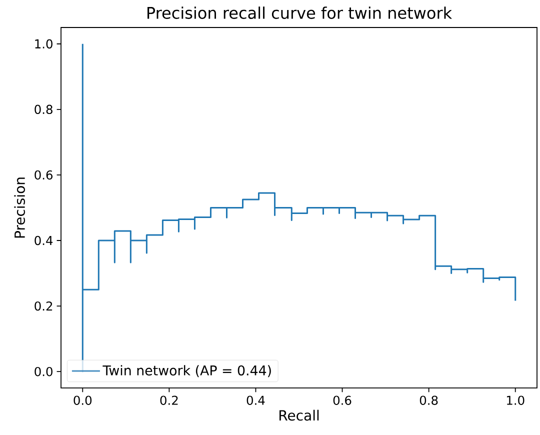  What do you see at coordinates (255, 400) in the screenshot?
I see `x-tick-label: 0.4` at bounding box center [255, 400].